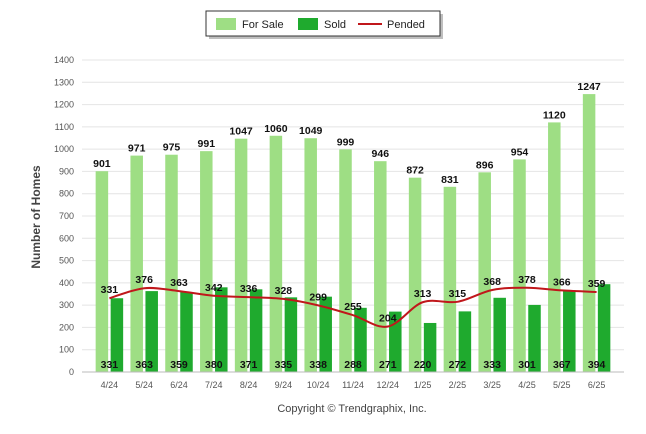 This screenshot has width=646, height=434. What do you see at coordinates (527, 280) in the screenshot?
I see `pended-label: 378` at bounding box center [527, 280].